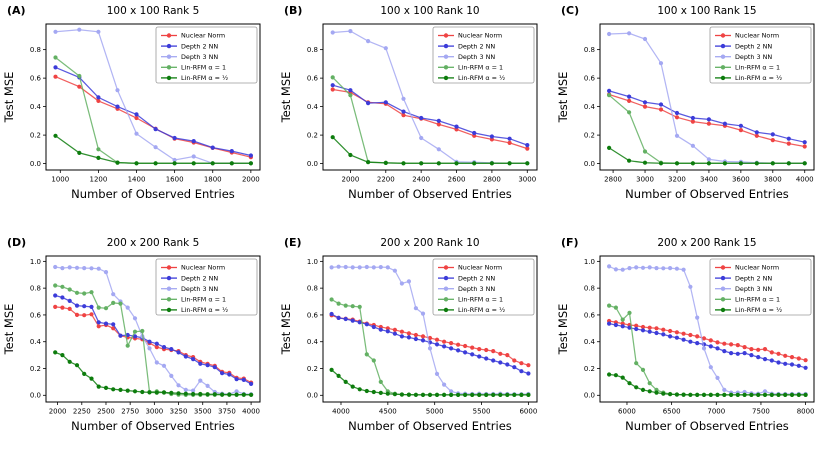  What do you see at coordinates (153, 373) in the screenshot?
I see `series-line` at bounding box center [153, 373].